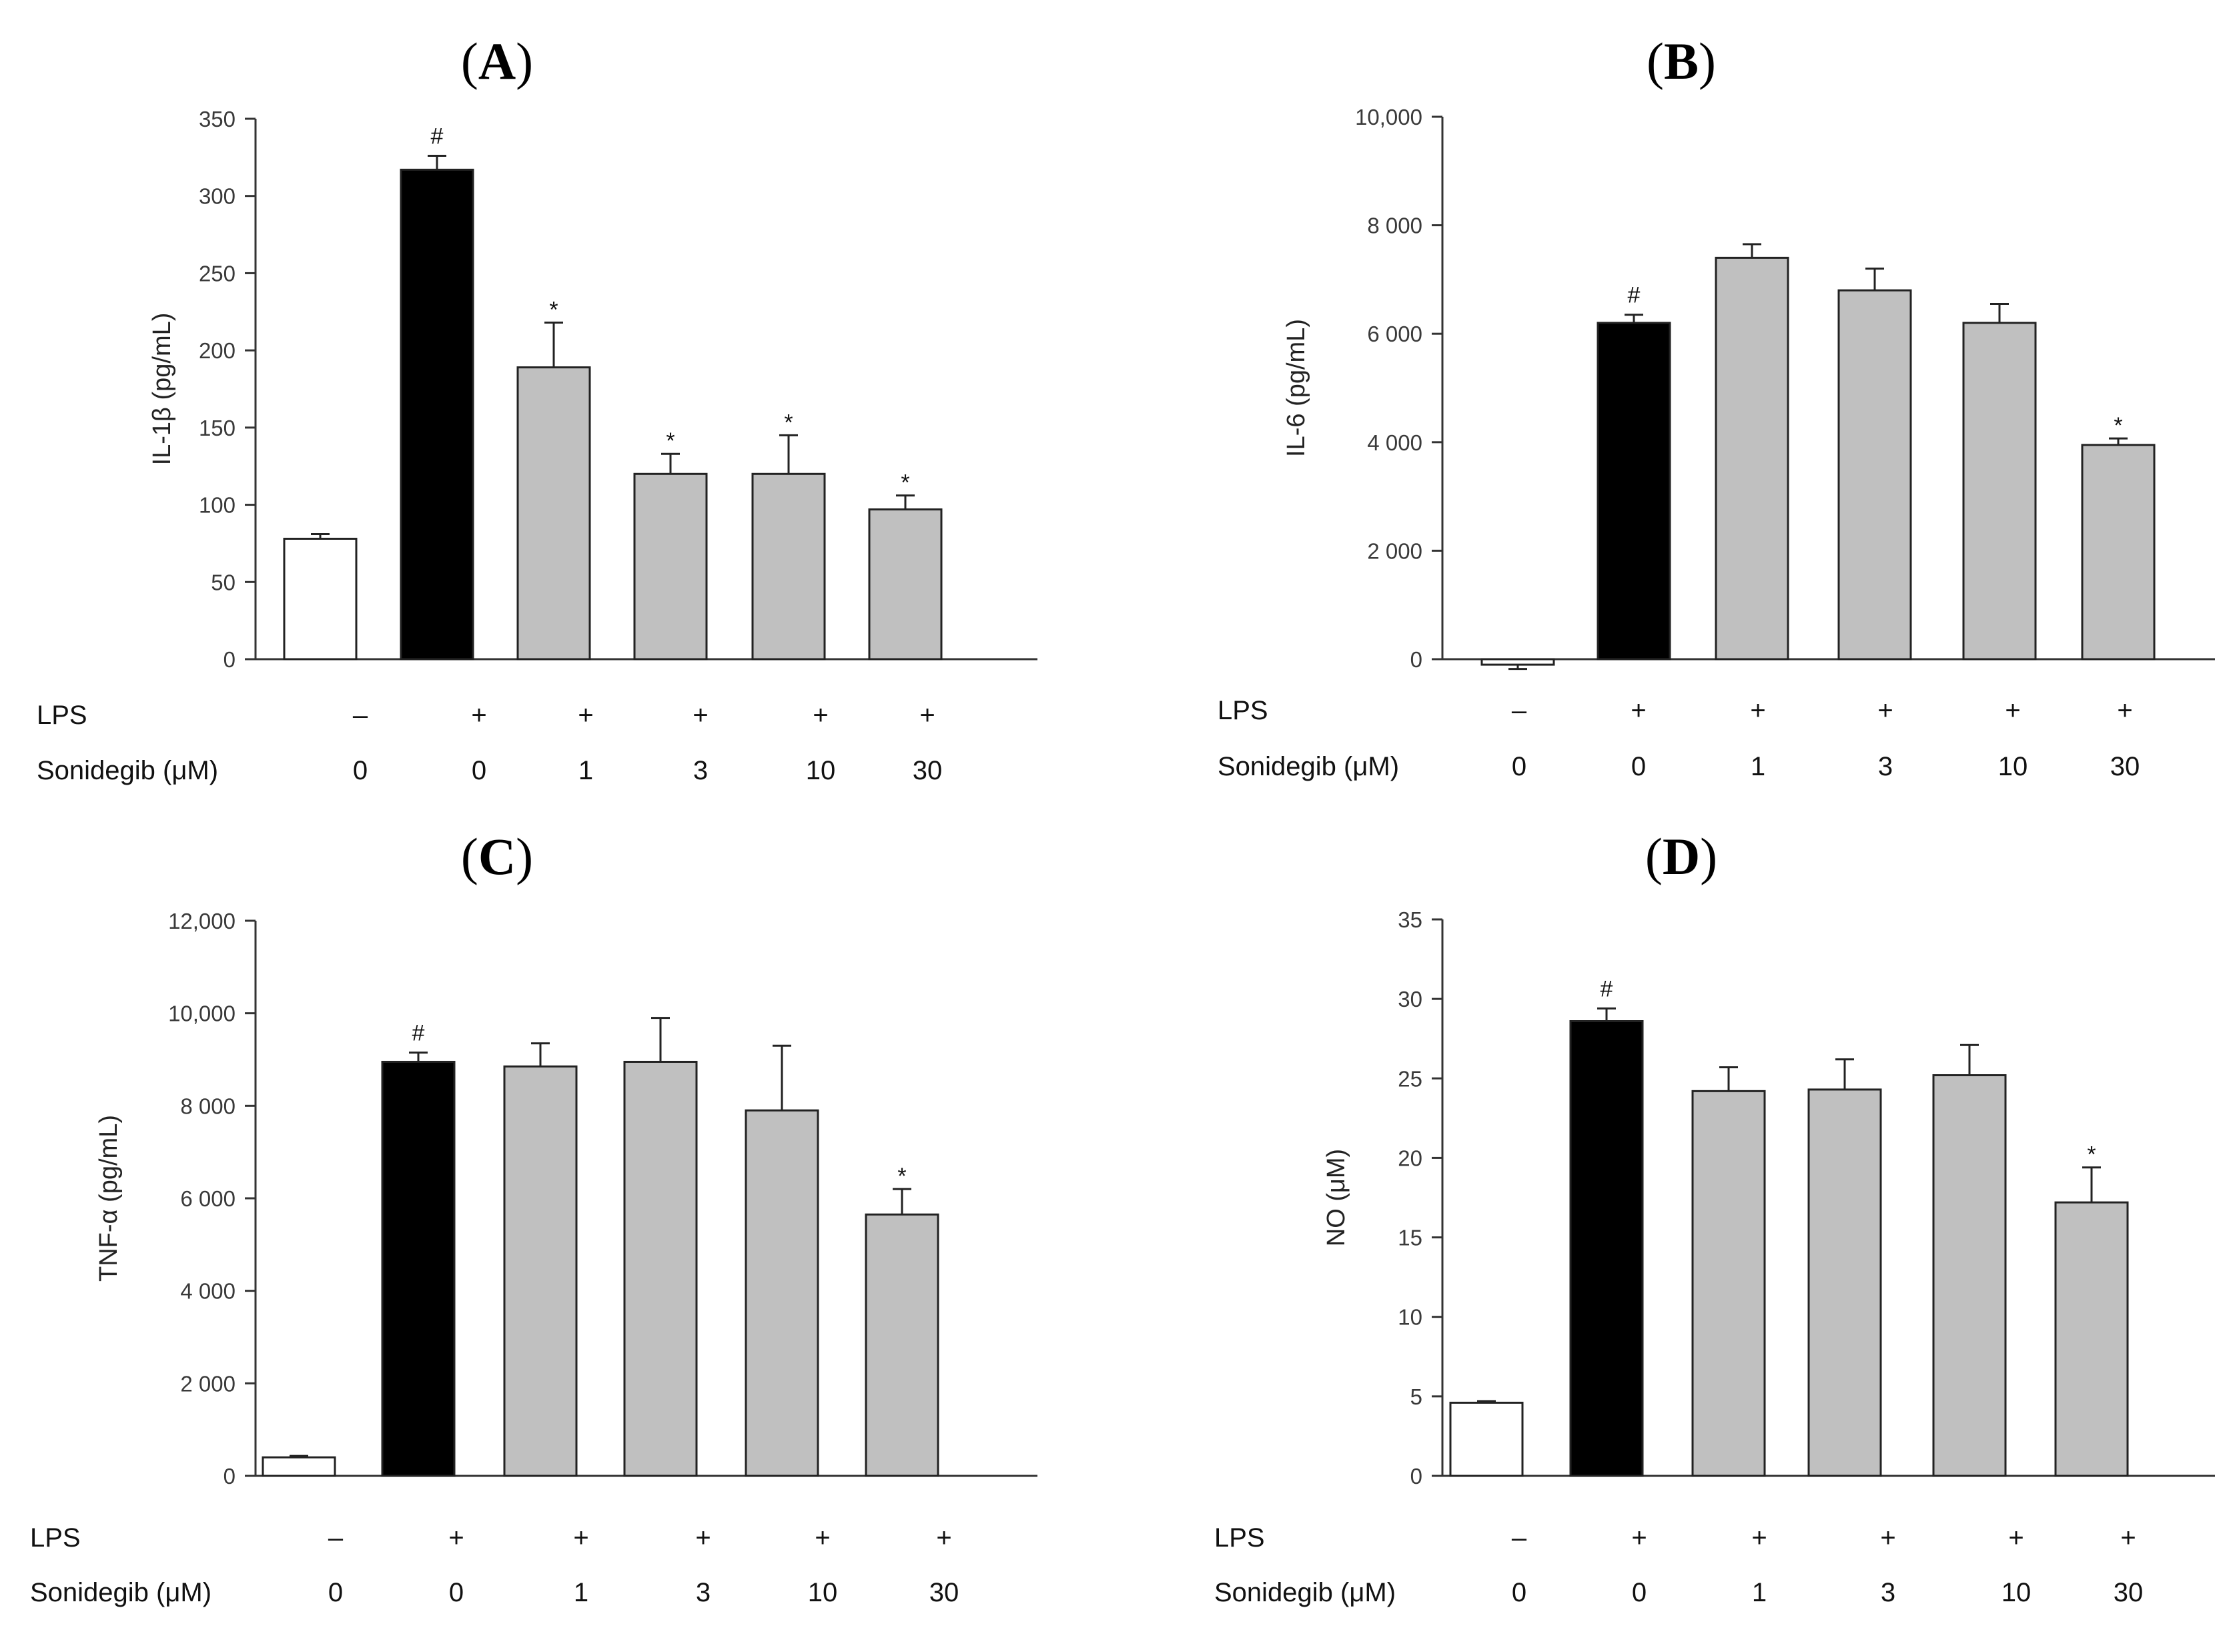  Describe the element at coordinates (360, 716) in the screenshot. I see `lps-sign-a-0: –` at that location.